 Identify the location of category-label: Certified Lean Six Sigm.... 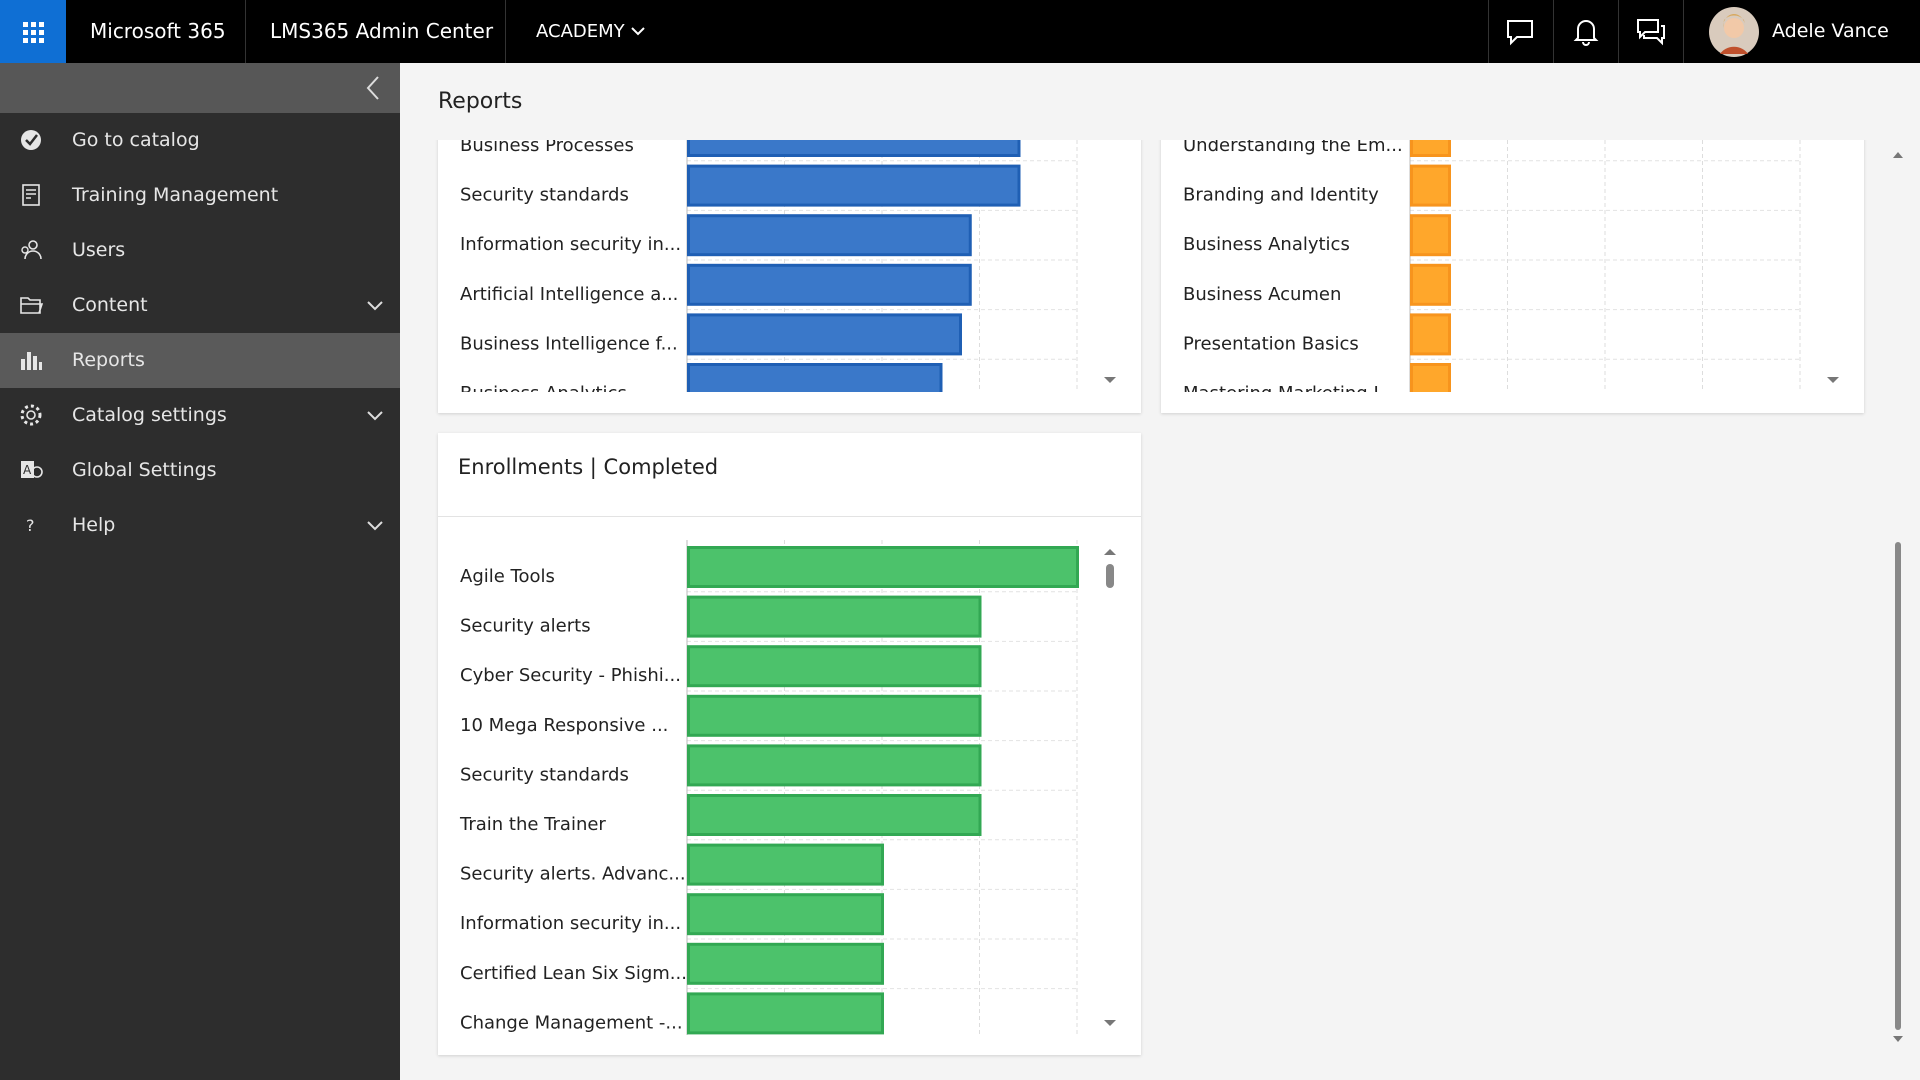
(573, 973).